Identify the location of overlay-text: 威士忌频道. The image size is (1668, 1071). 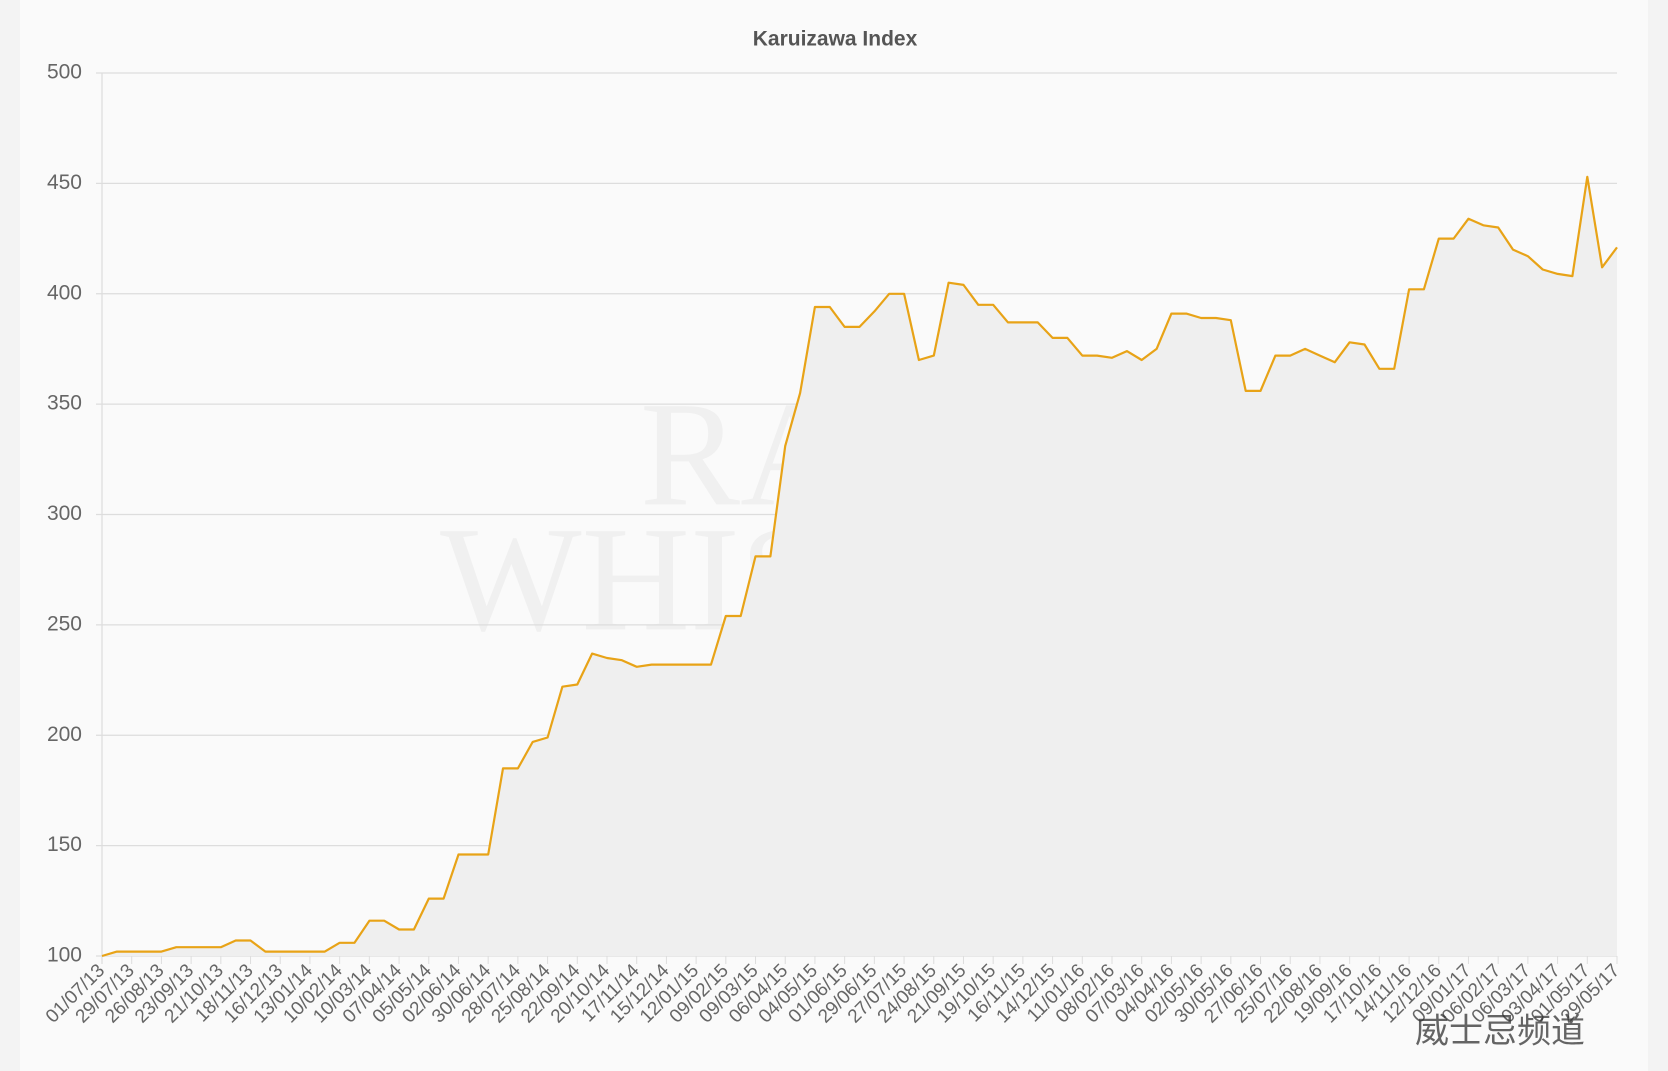
(1500, 1032).